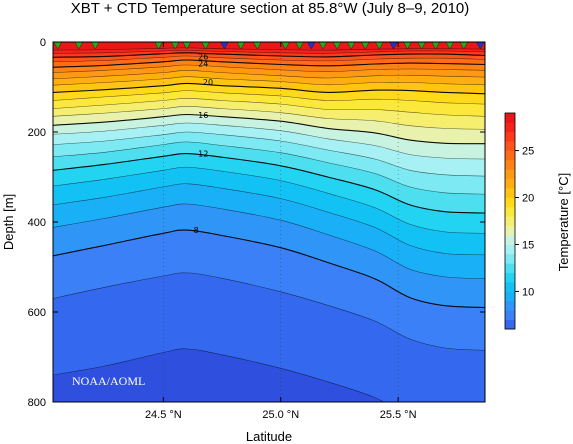 The height and width of the screenshot is (444, 573). What do you see at coordinates (269, 436) in the screenshot?
I see `x-axis-label: Latitude` at bounding box center [269, 436].